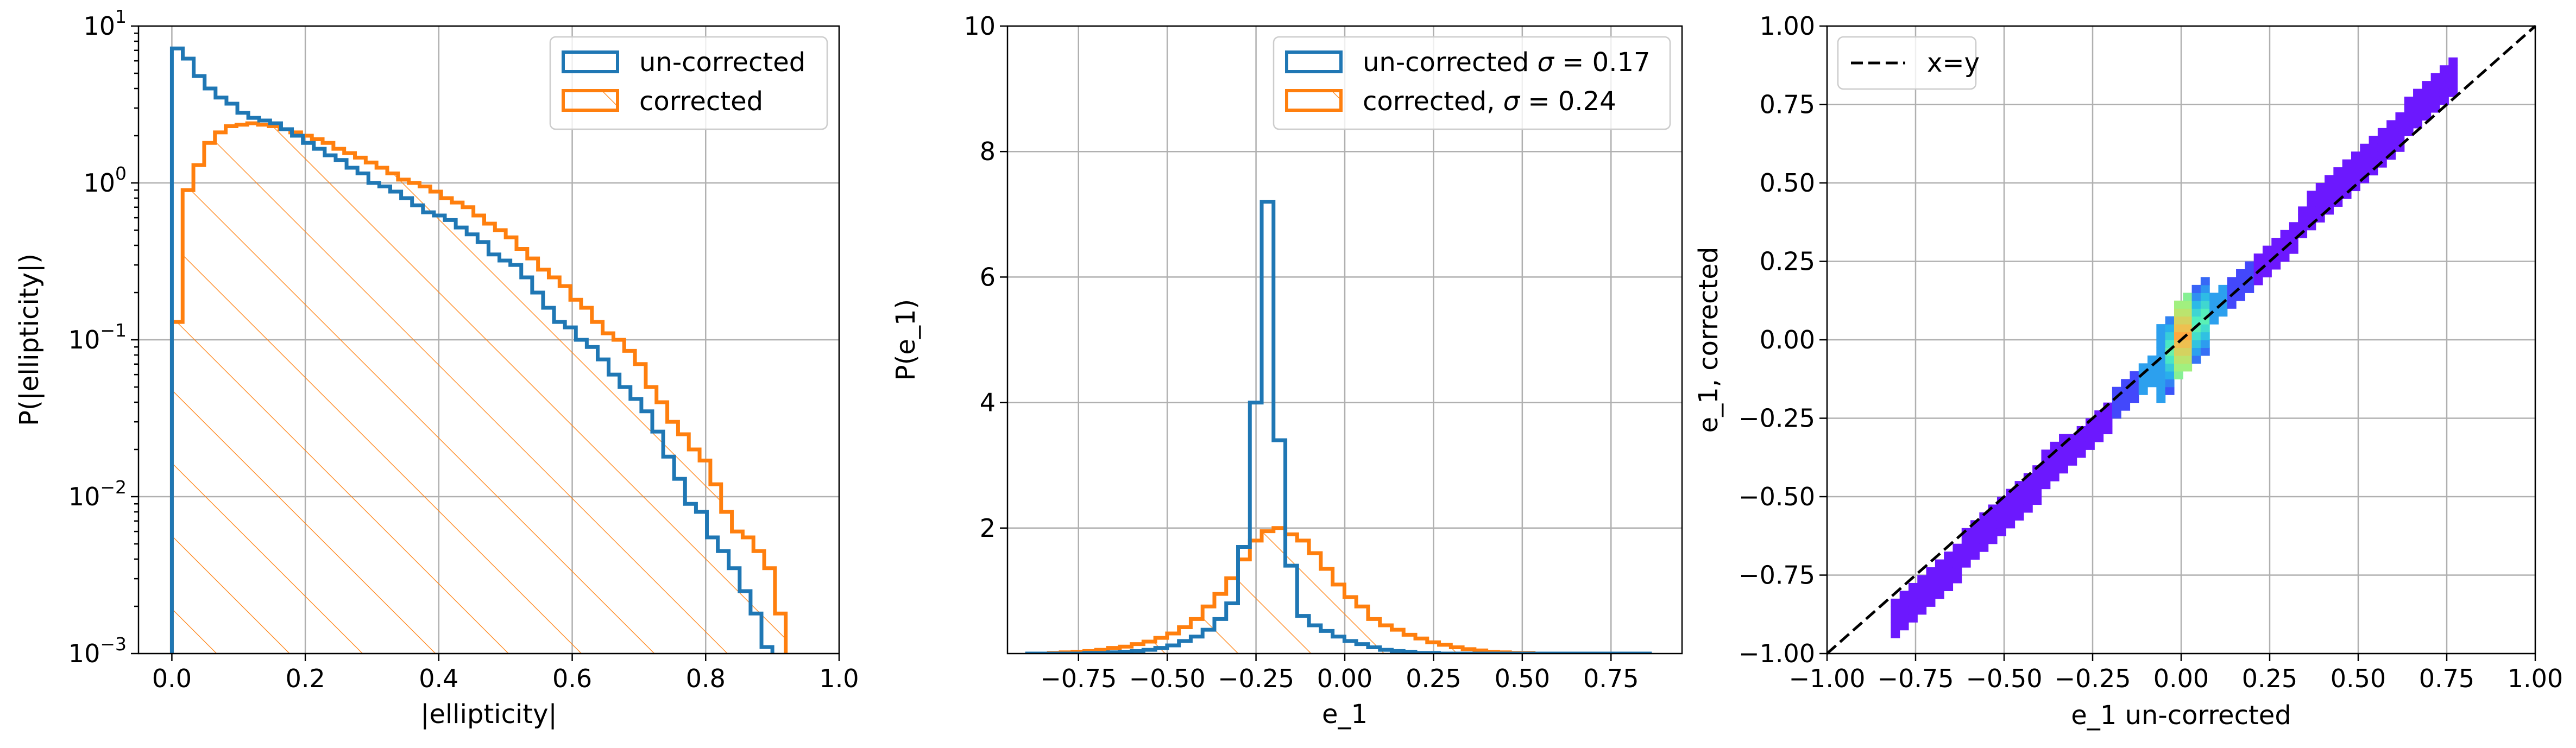  I want to click on p2-series-layer, so click(1338, 427).